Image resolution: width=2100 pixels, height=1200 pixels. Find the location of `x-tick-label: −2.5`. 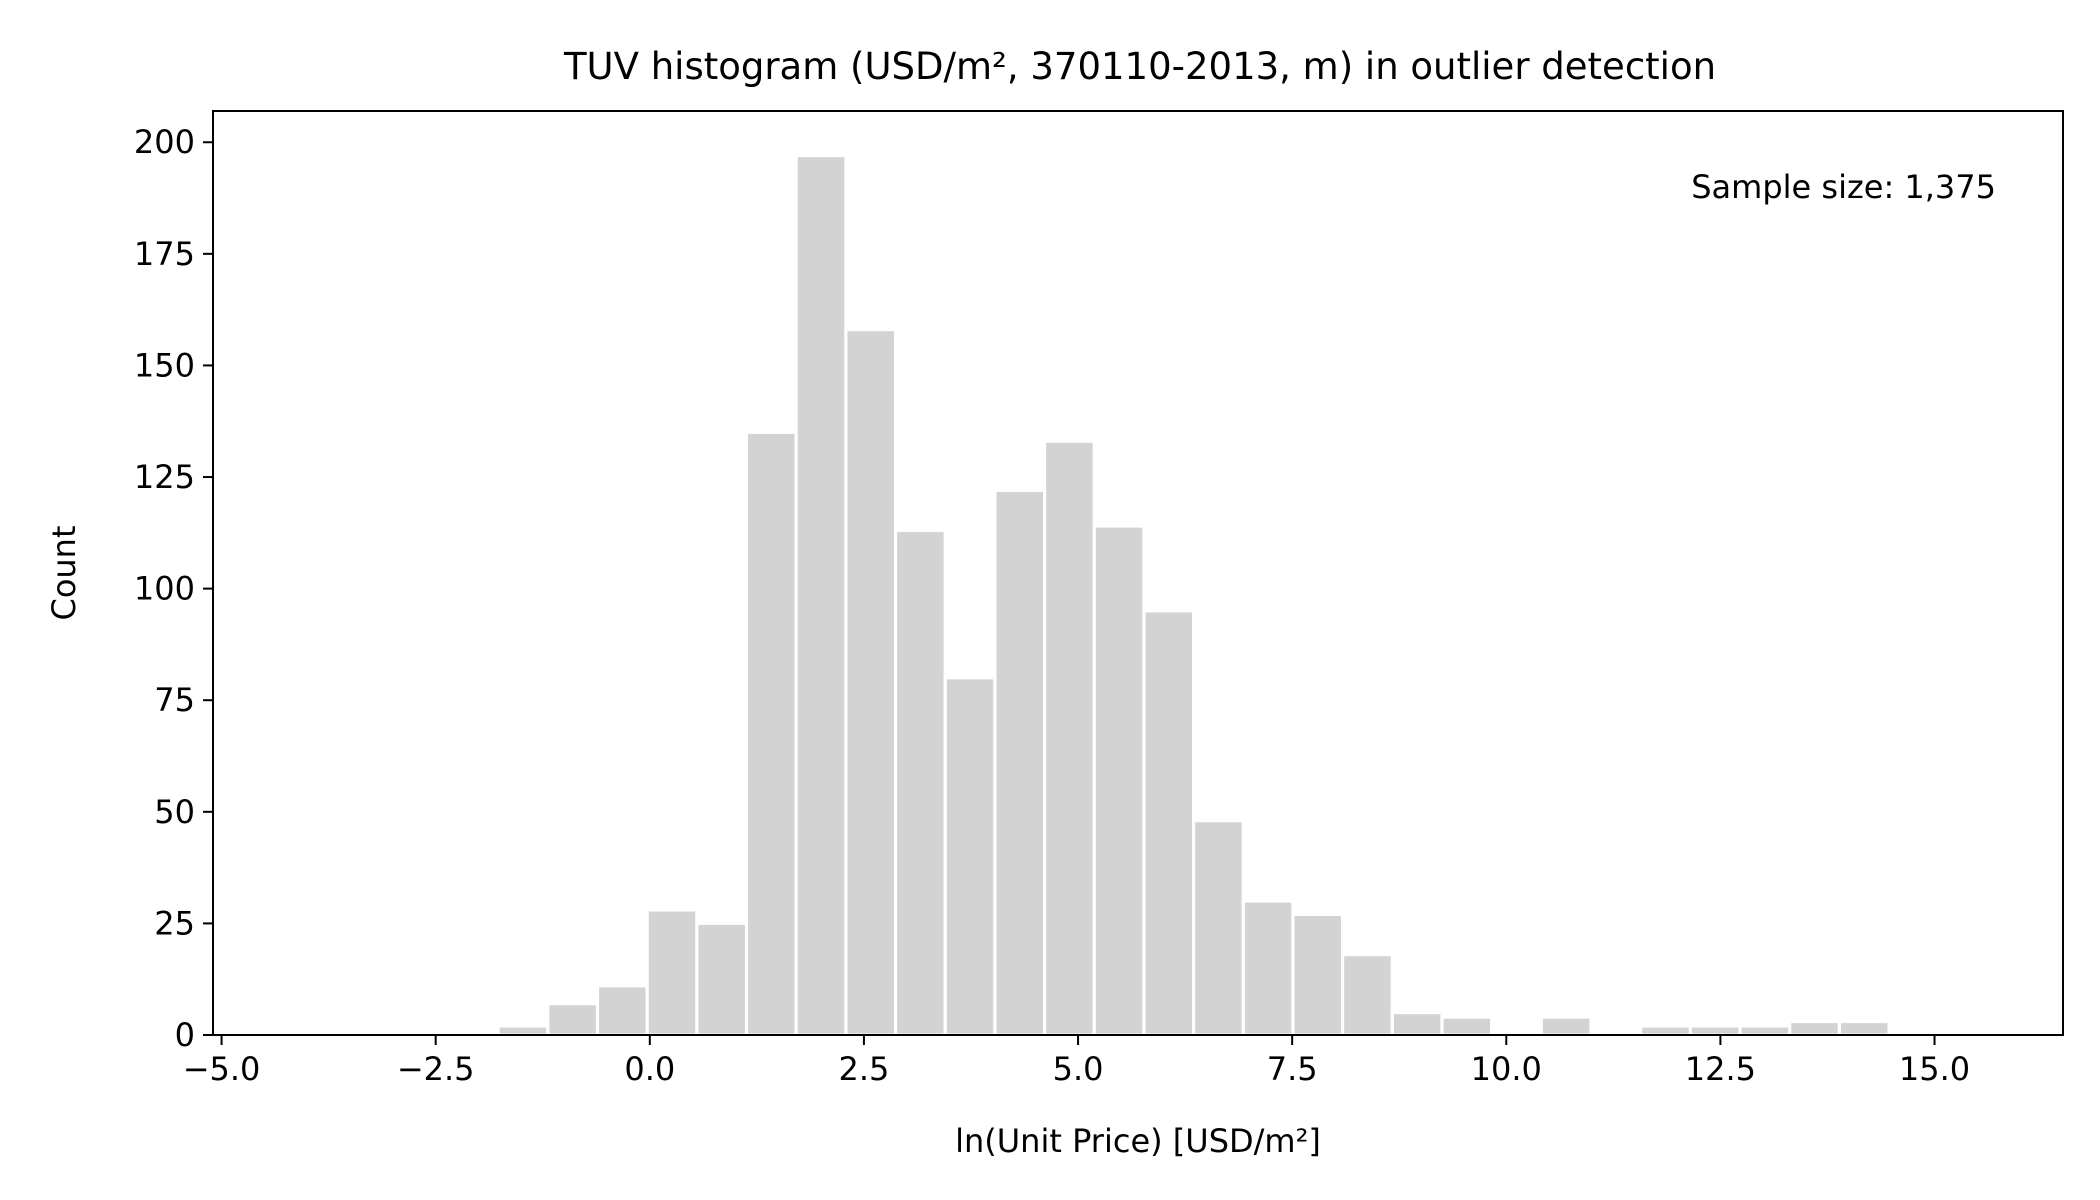

x-tick-label: −2.5 is located at coordinates (436, 1069).